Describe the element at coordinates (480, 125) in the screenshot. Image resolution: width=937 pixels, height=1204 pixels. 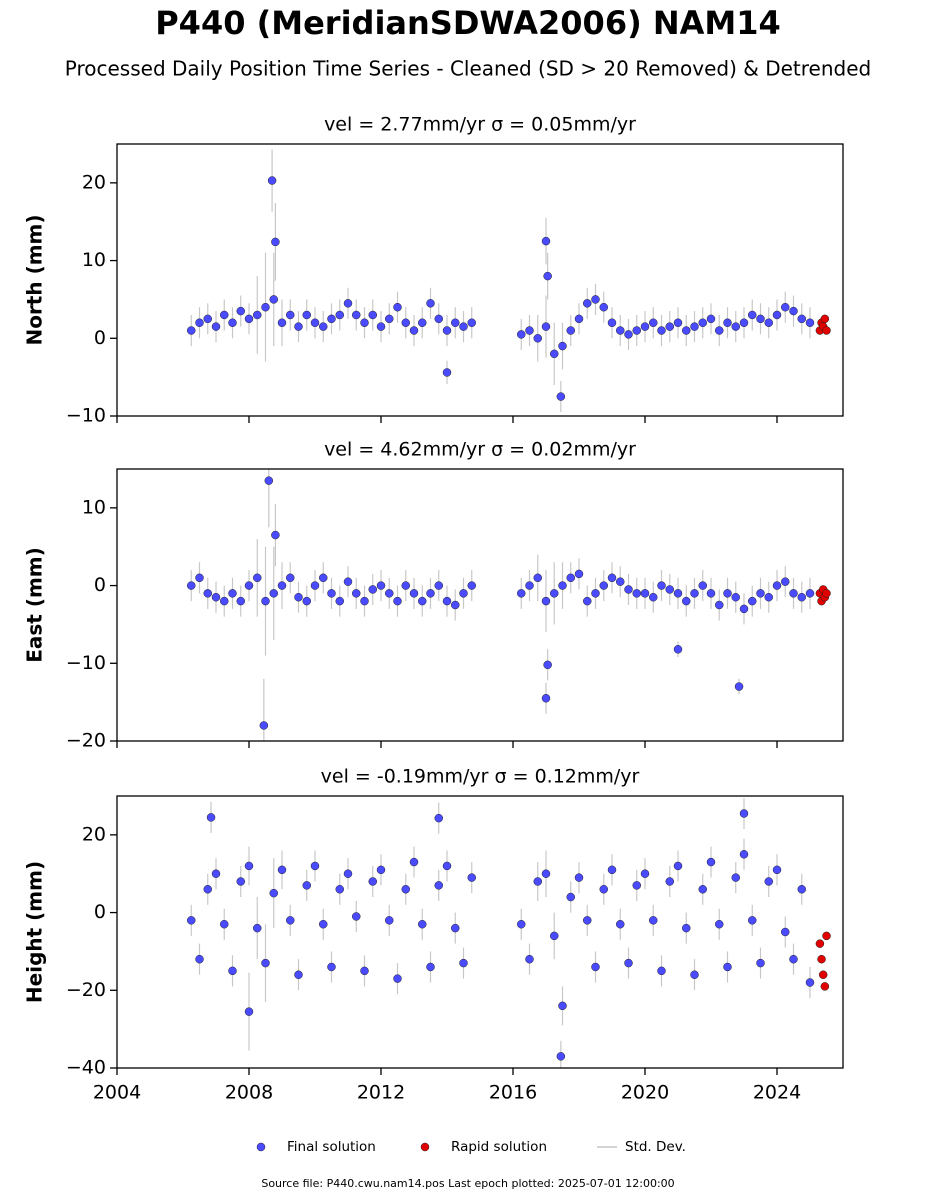
I see `panel-title: vel = 2.77mm/yr σ = 0.05mm/yr` at that location.